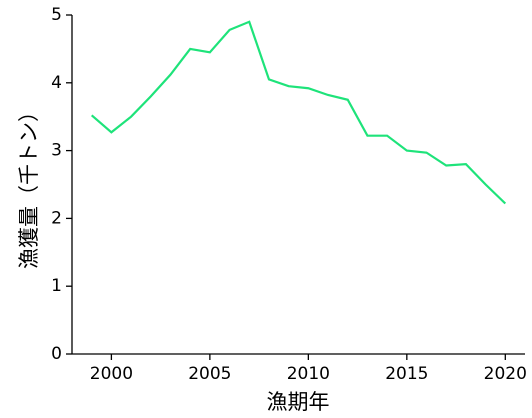 This screenshot has height=418, width=532. I want to click on x-tick-label: 2020, so click(505, 374).